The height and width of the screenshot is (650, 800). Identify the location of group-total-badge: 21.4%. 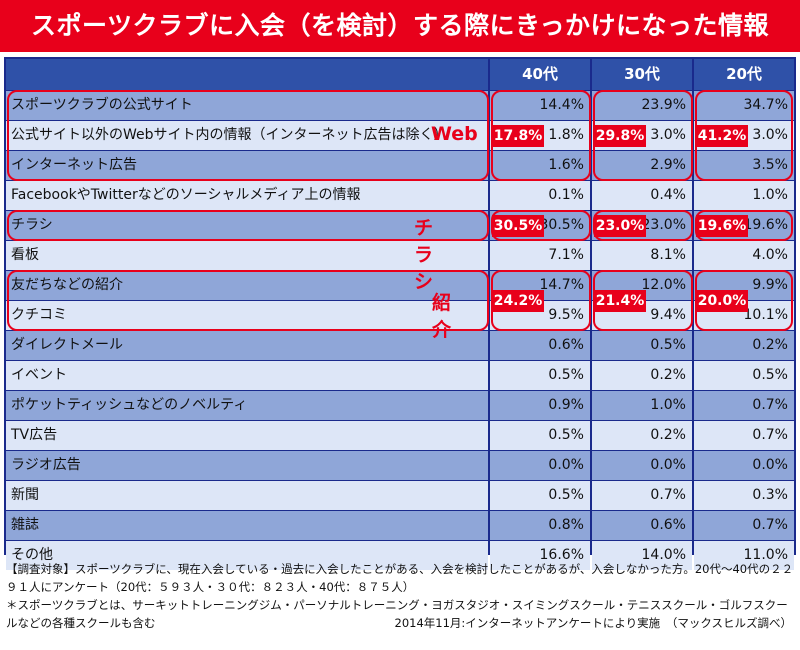
(620, 300).